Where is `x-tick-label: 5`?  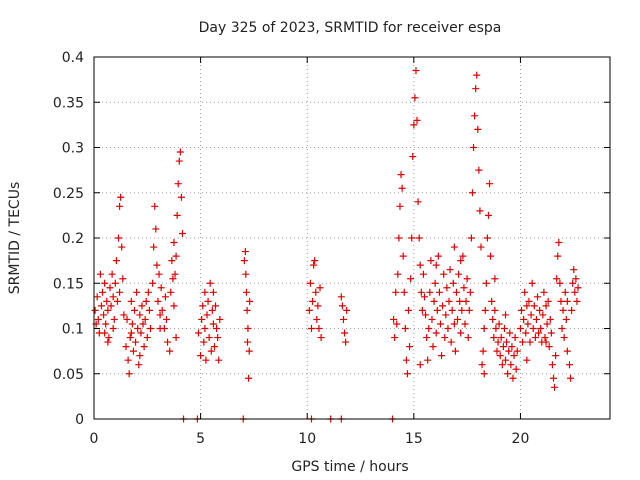
x-tick-label: 5 is located at coordinates (200, 439).